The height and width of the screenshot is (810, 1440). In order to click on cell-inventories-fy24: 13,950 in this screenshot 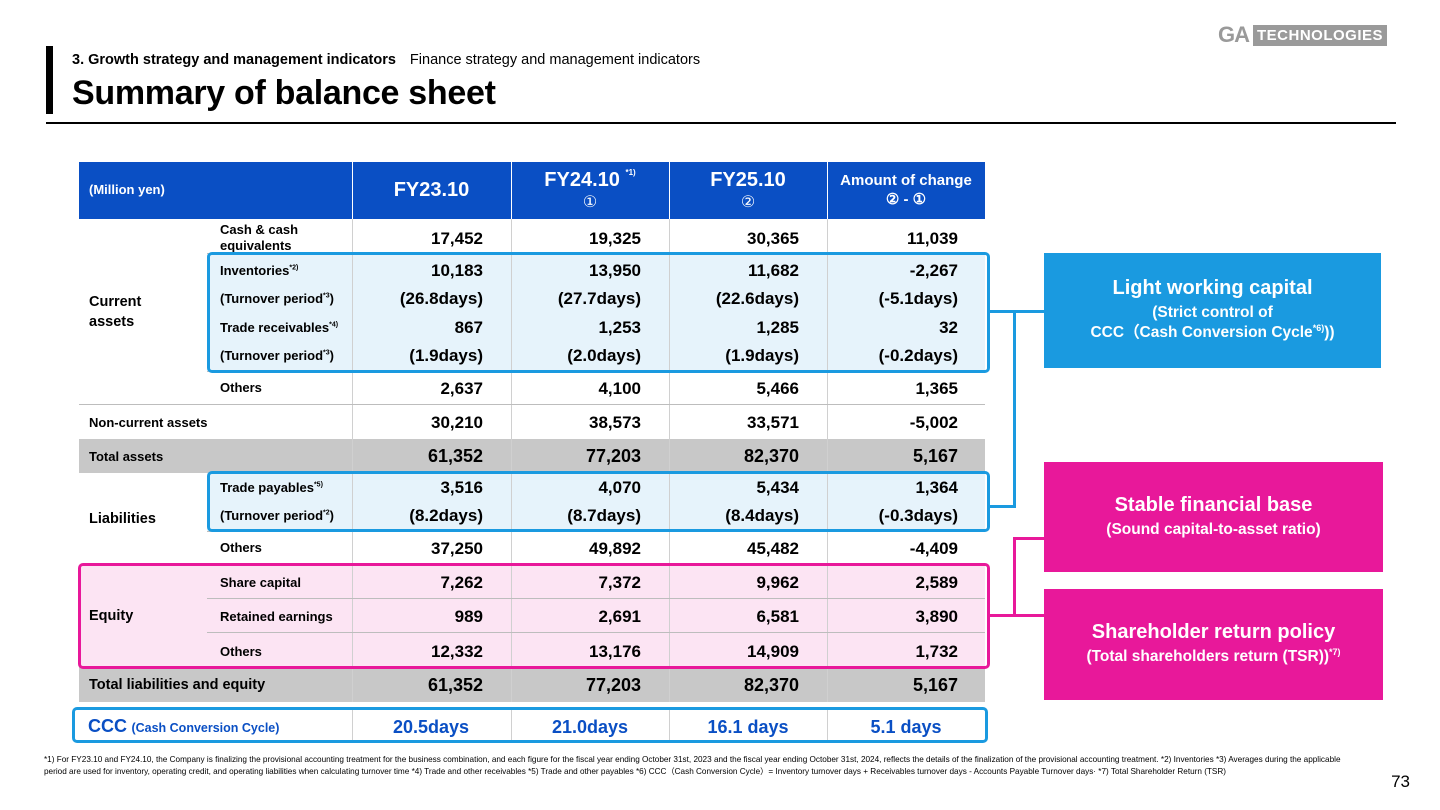, I will do `click(615, 270)`.